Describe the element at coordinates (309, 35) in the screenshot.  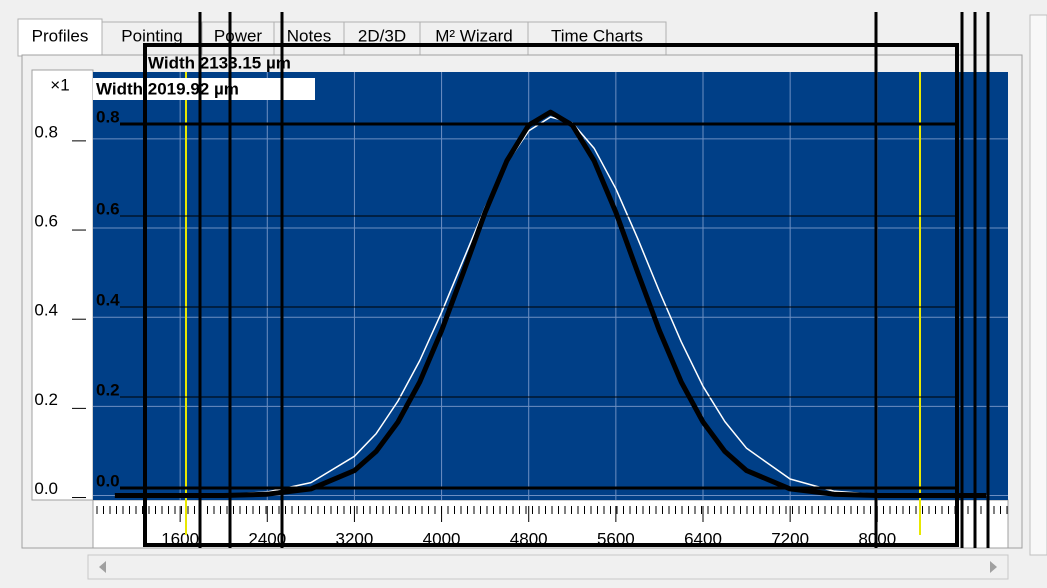
I see `tab-label: Notes` at that location.